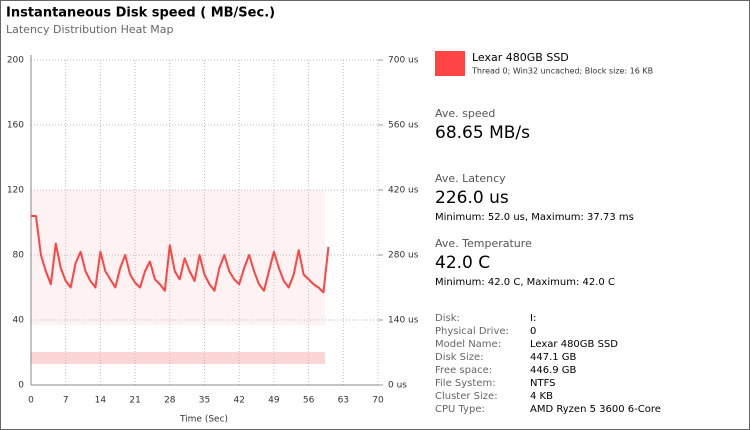  I want to click on info-label: Free space:, so click(463, 370).